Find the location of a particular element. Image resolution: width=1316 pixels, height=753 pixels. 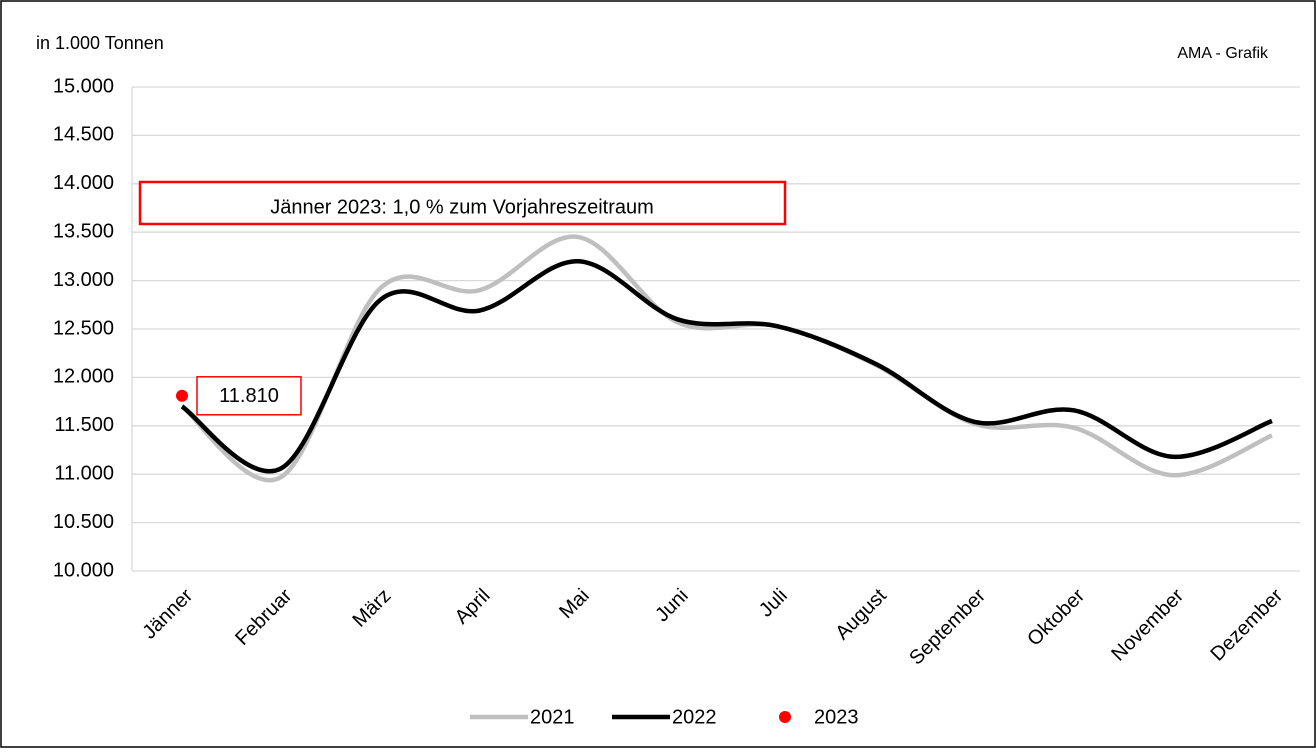

y-tick-label: 11.000 is located at coordinates (84, 473).